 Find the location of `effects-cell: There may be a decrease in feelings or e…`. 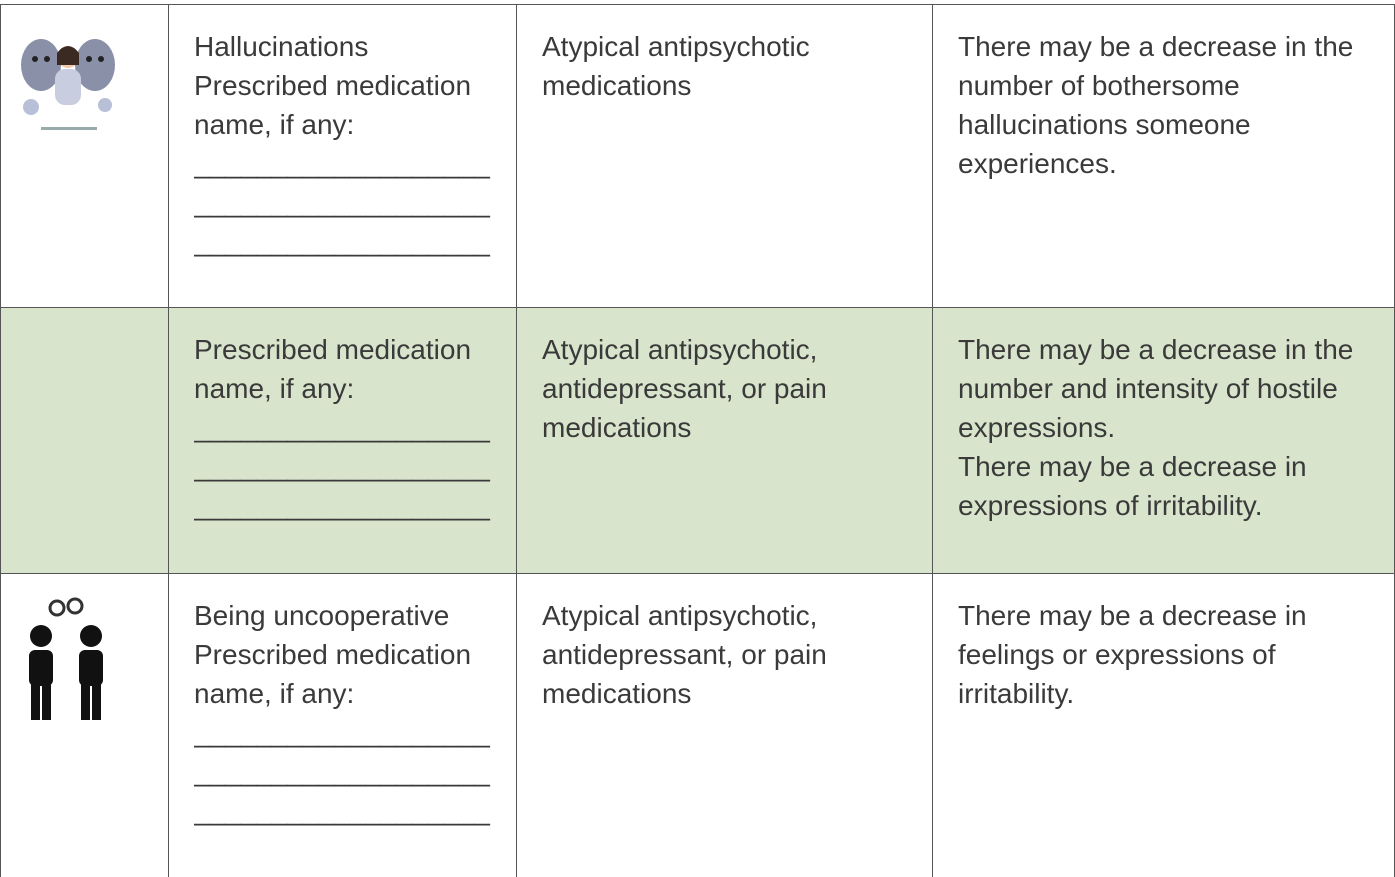

effects-cell: There may be a decrease in feelings or e… is located at coordinates (1163, 725).